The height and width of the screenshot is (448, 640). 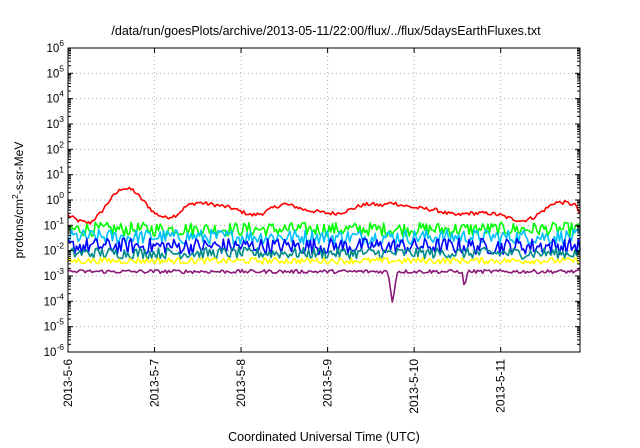 What do you see at coordinates (54, 299) in the screenshot?
I see `y-tick-label: 10⁻⁴` at bounding box center [54, 299].